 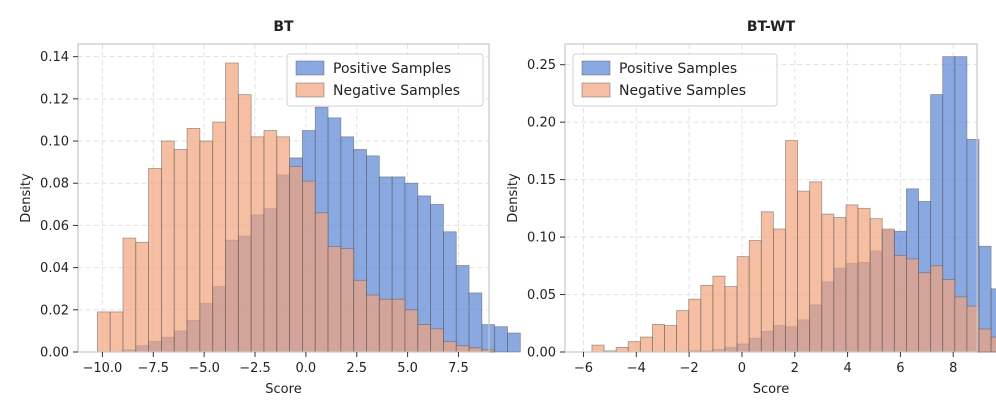 What do you see at coordinates (306, 368) in the screenshot?
I see `x-tick-label: 0.0` at bounding box center [306, 368].